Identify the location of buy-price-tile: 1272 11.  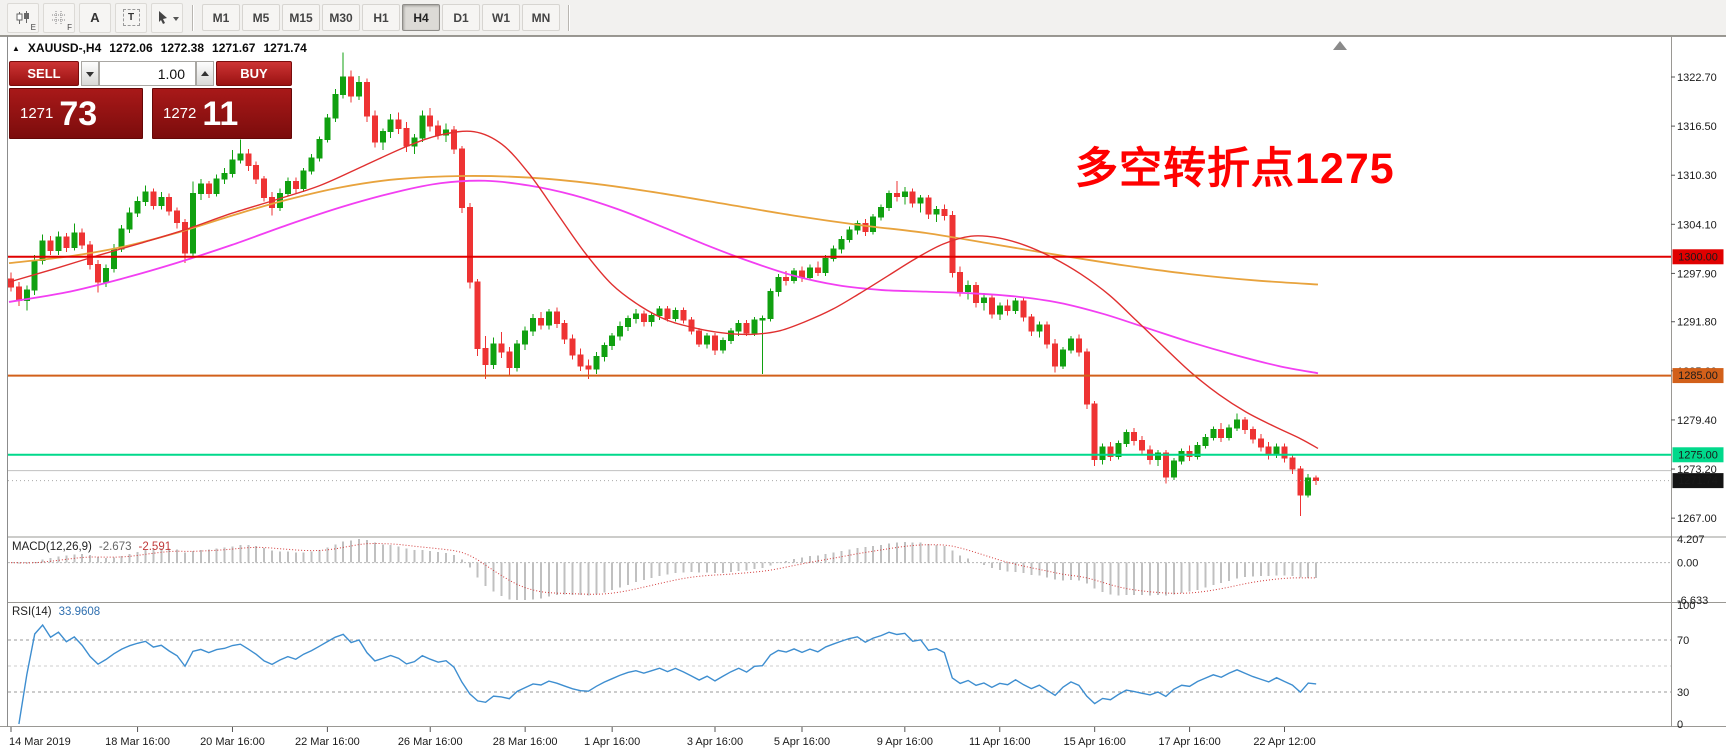
(222, 113).